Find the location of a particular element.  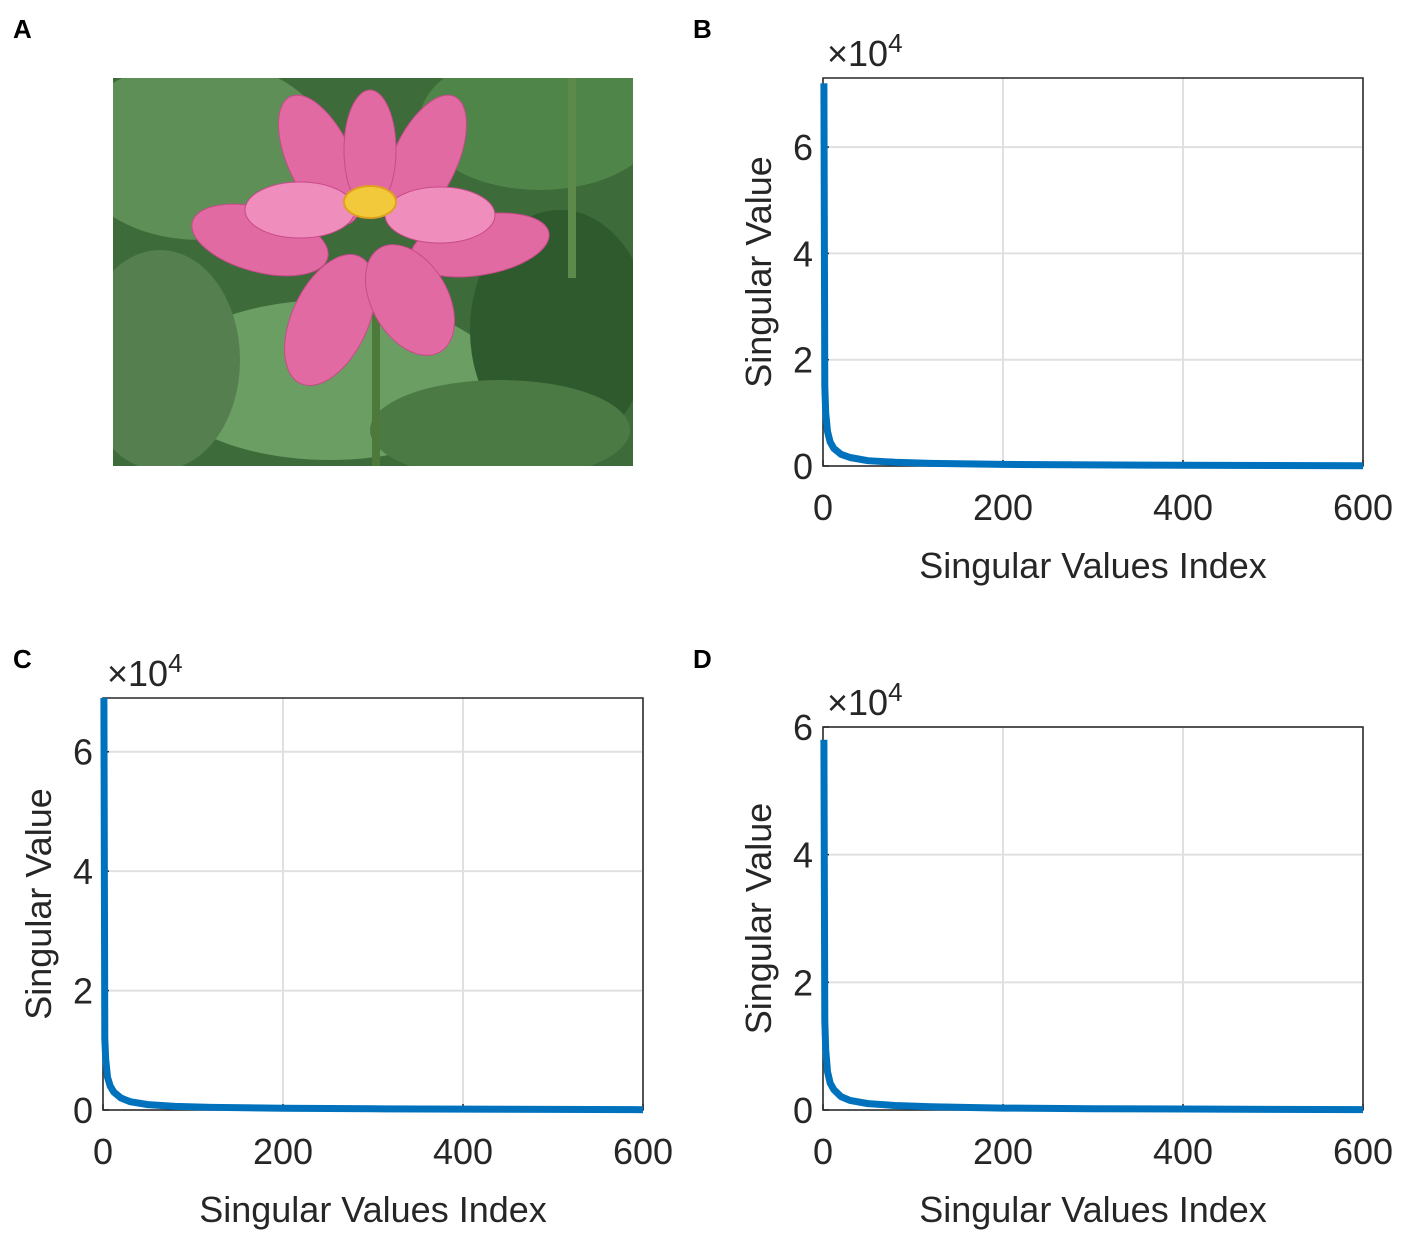

lotus-photo is located at coordinates (373, 272).